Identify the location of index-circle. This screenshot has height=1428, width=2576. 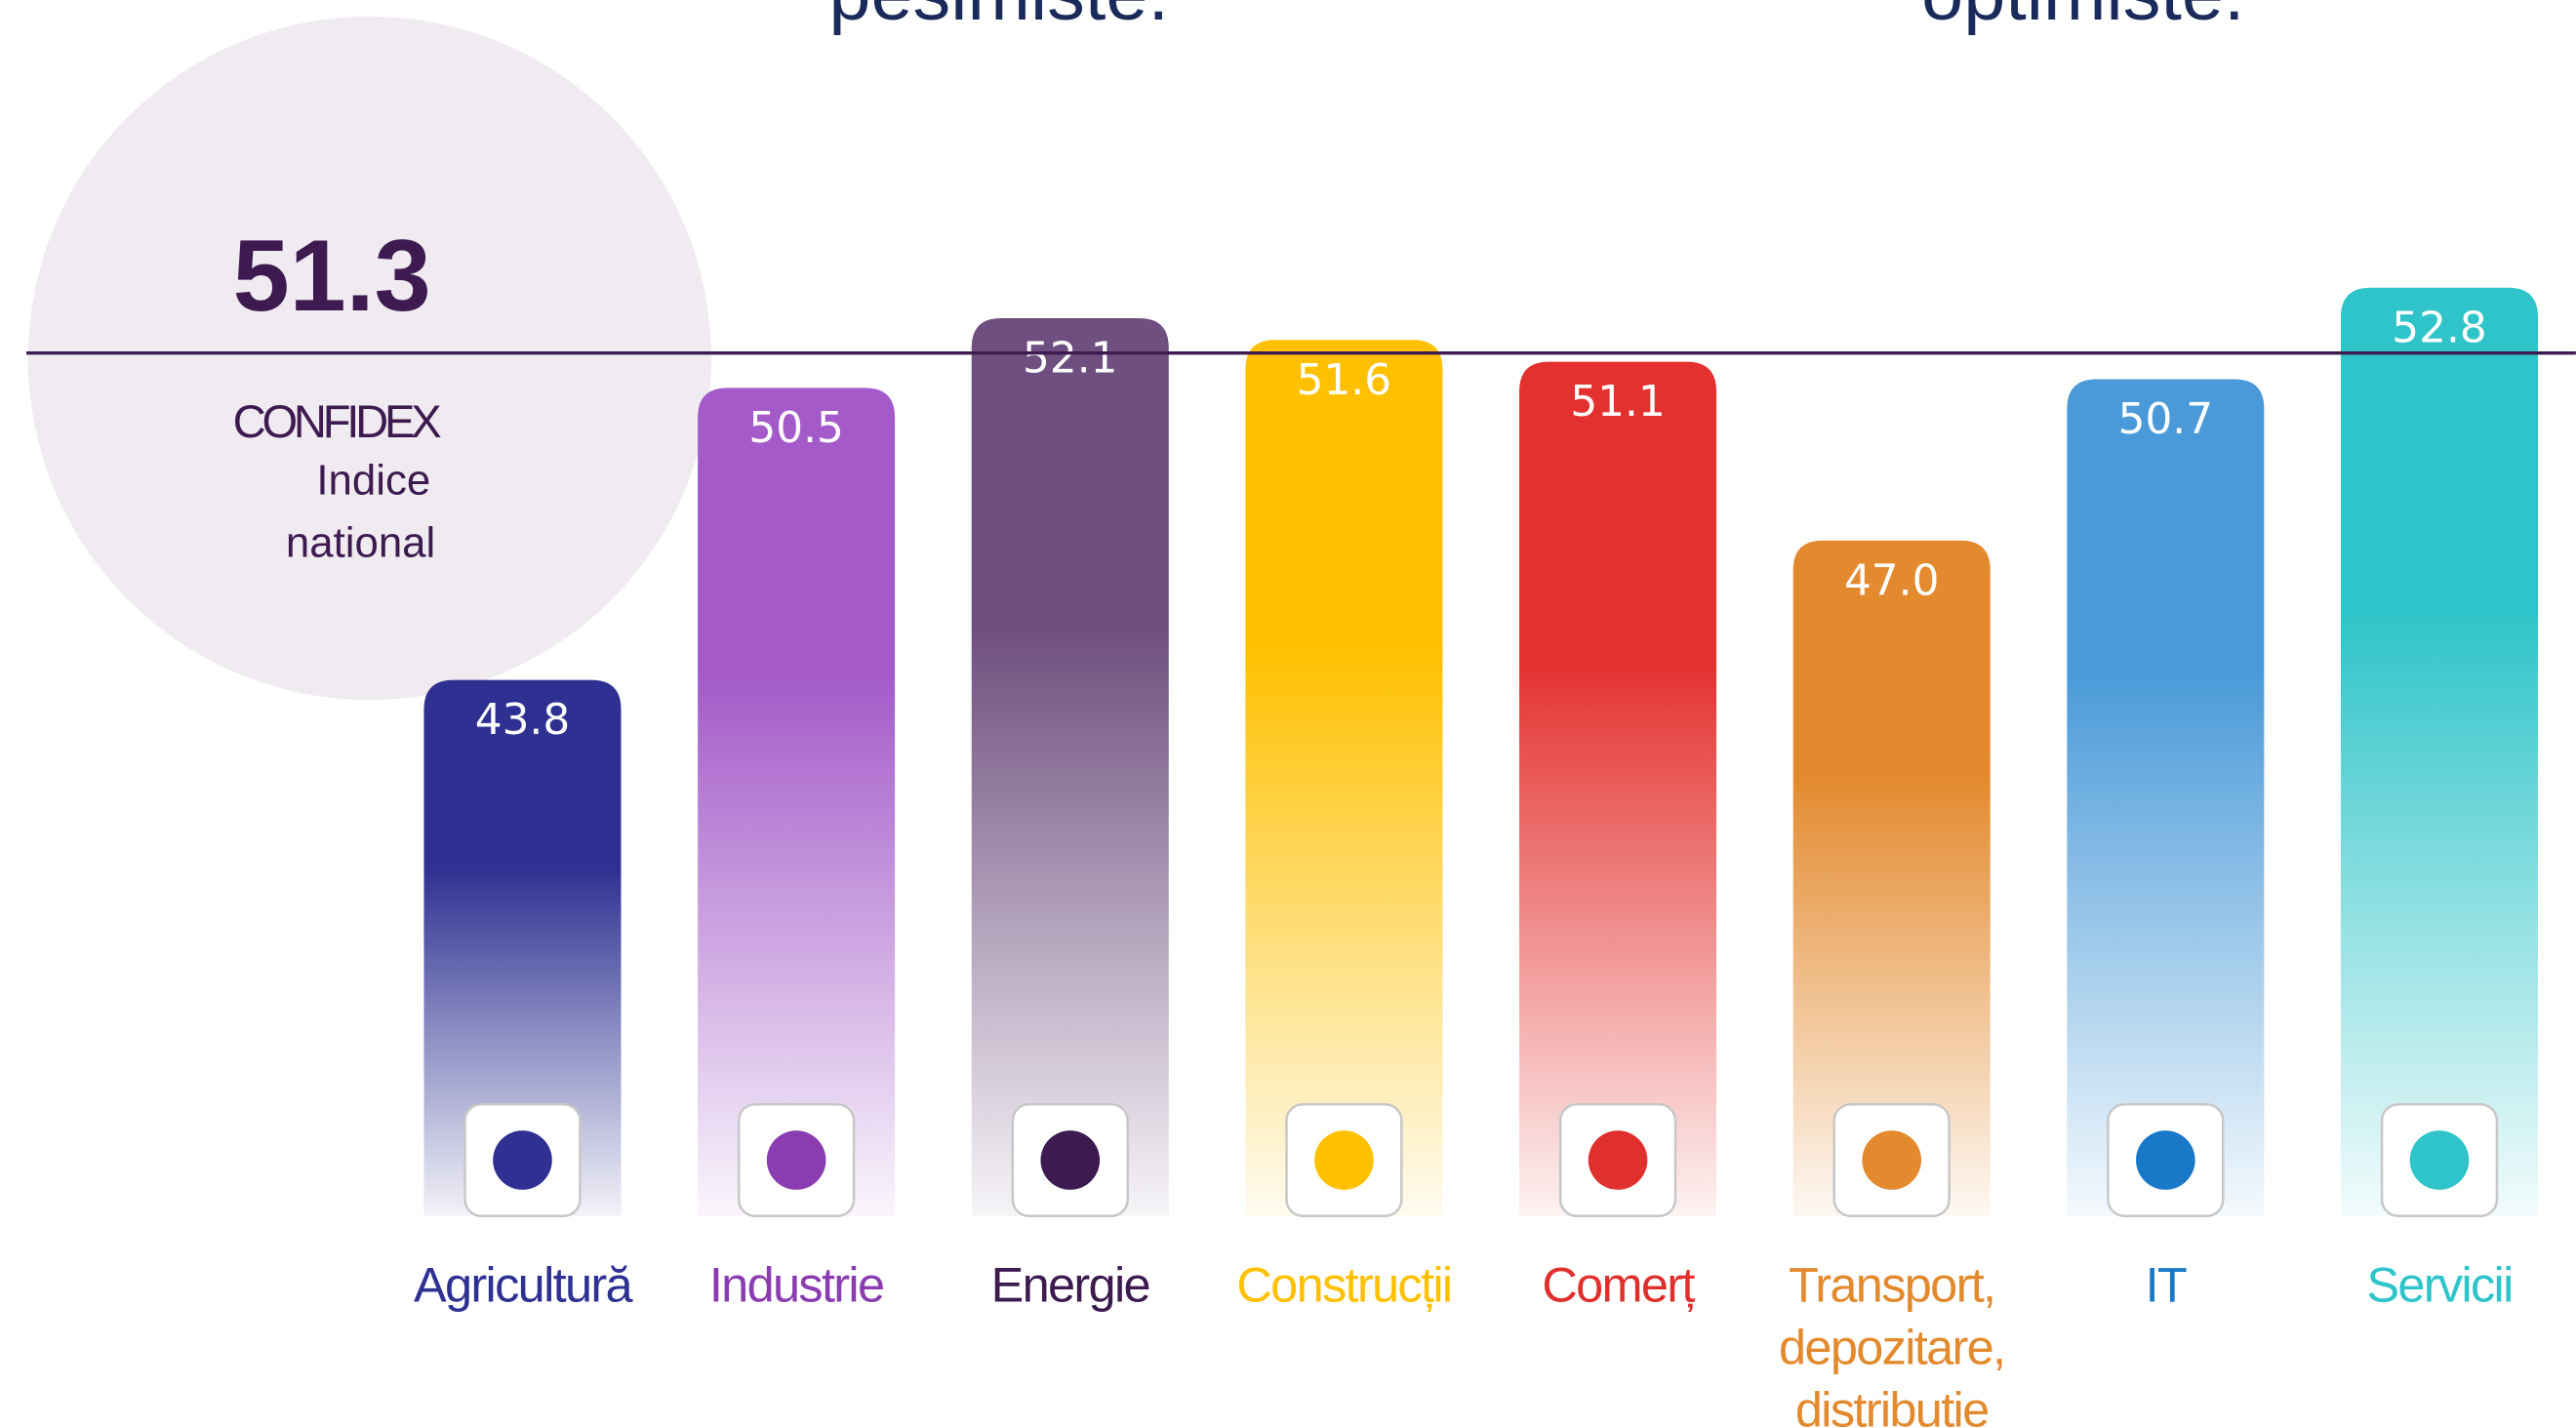
(369, 358).